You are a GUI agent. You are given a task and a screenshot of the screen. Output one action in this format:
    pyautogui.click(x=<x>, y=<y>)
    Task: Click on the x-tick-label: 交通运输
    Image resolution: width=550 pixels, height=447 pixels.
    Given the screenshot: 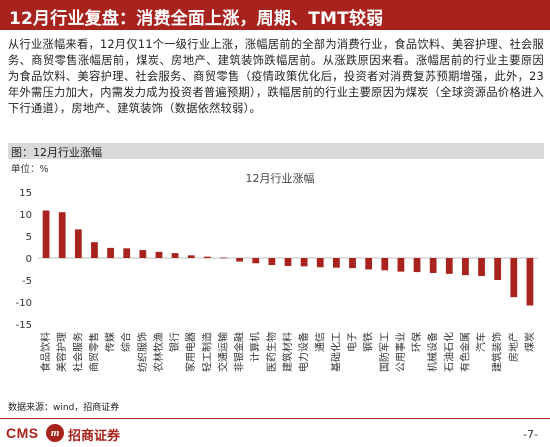 What is the action you would take?
    pyautogui.click(x=222, y=352)
    